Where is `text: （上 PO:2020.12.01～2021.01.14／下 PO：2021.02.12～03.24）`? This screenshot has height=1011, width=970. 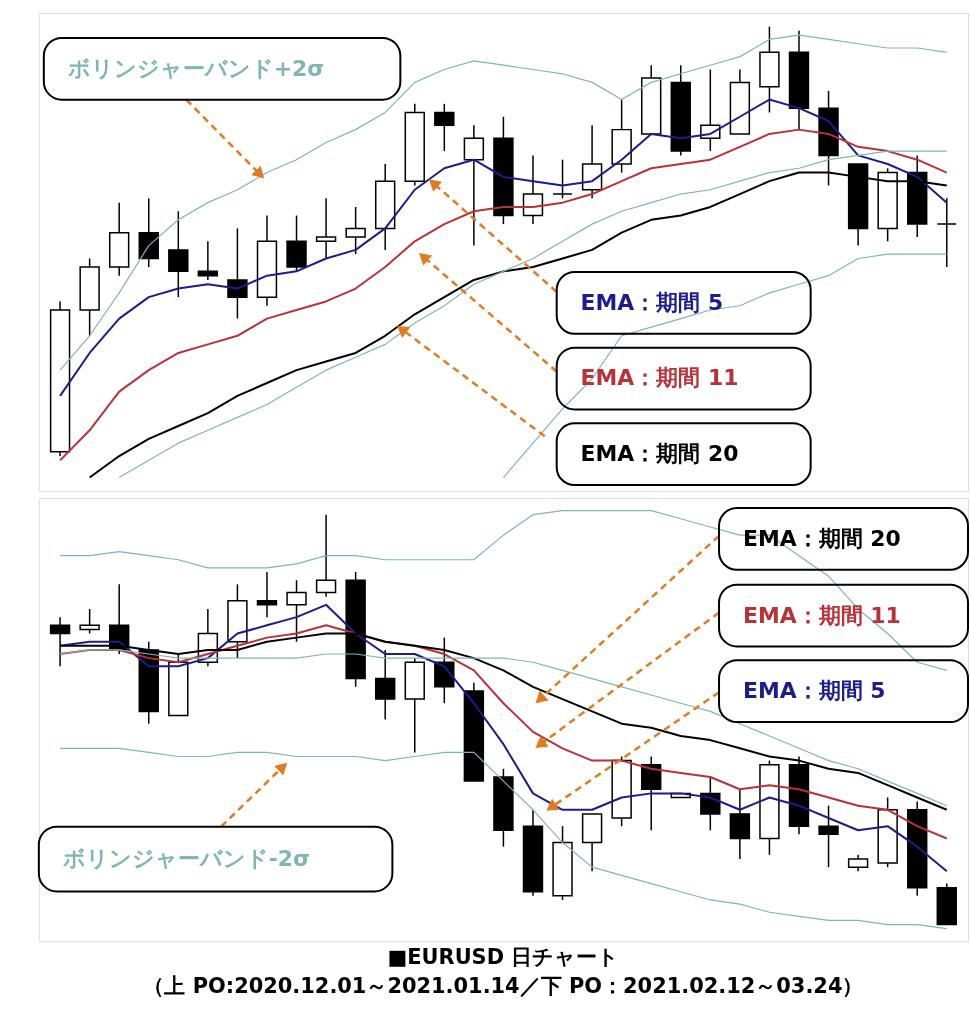
text: （上 PO:2020.12.01～2021.01.14／下 PO：2021.02.12～03.24） is located at coordinates (503, 985).